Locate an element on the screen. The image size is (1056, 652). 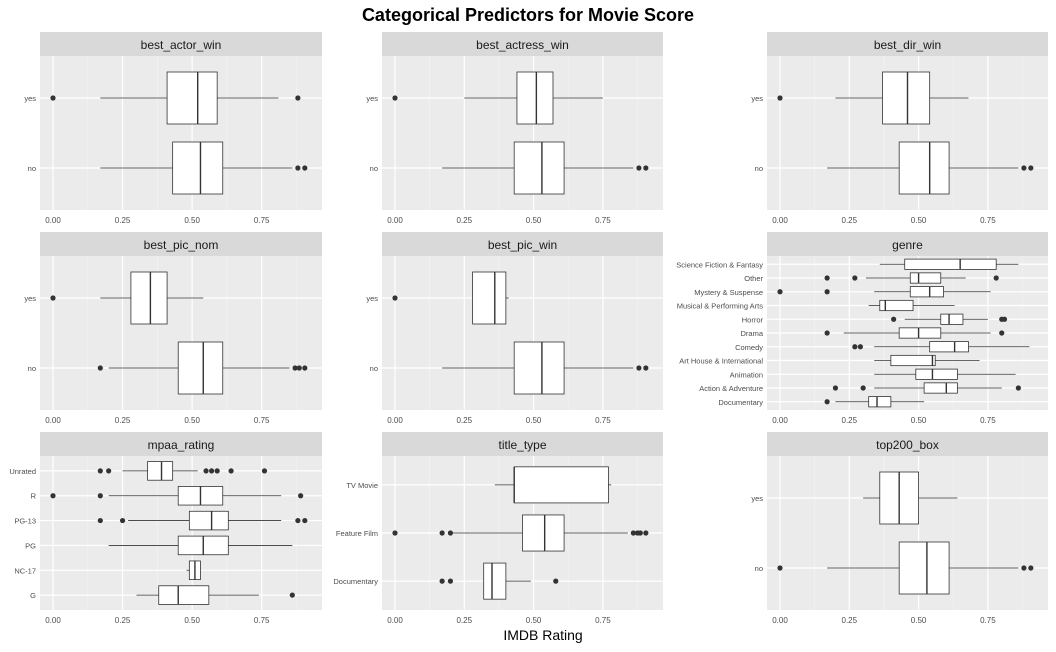
box-drama is located at coordinates (914, 333).